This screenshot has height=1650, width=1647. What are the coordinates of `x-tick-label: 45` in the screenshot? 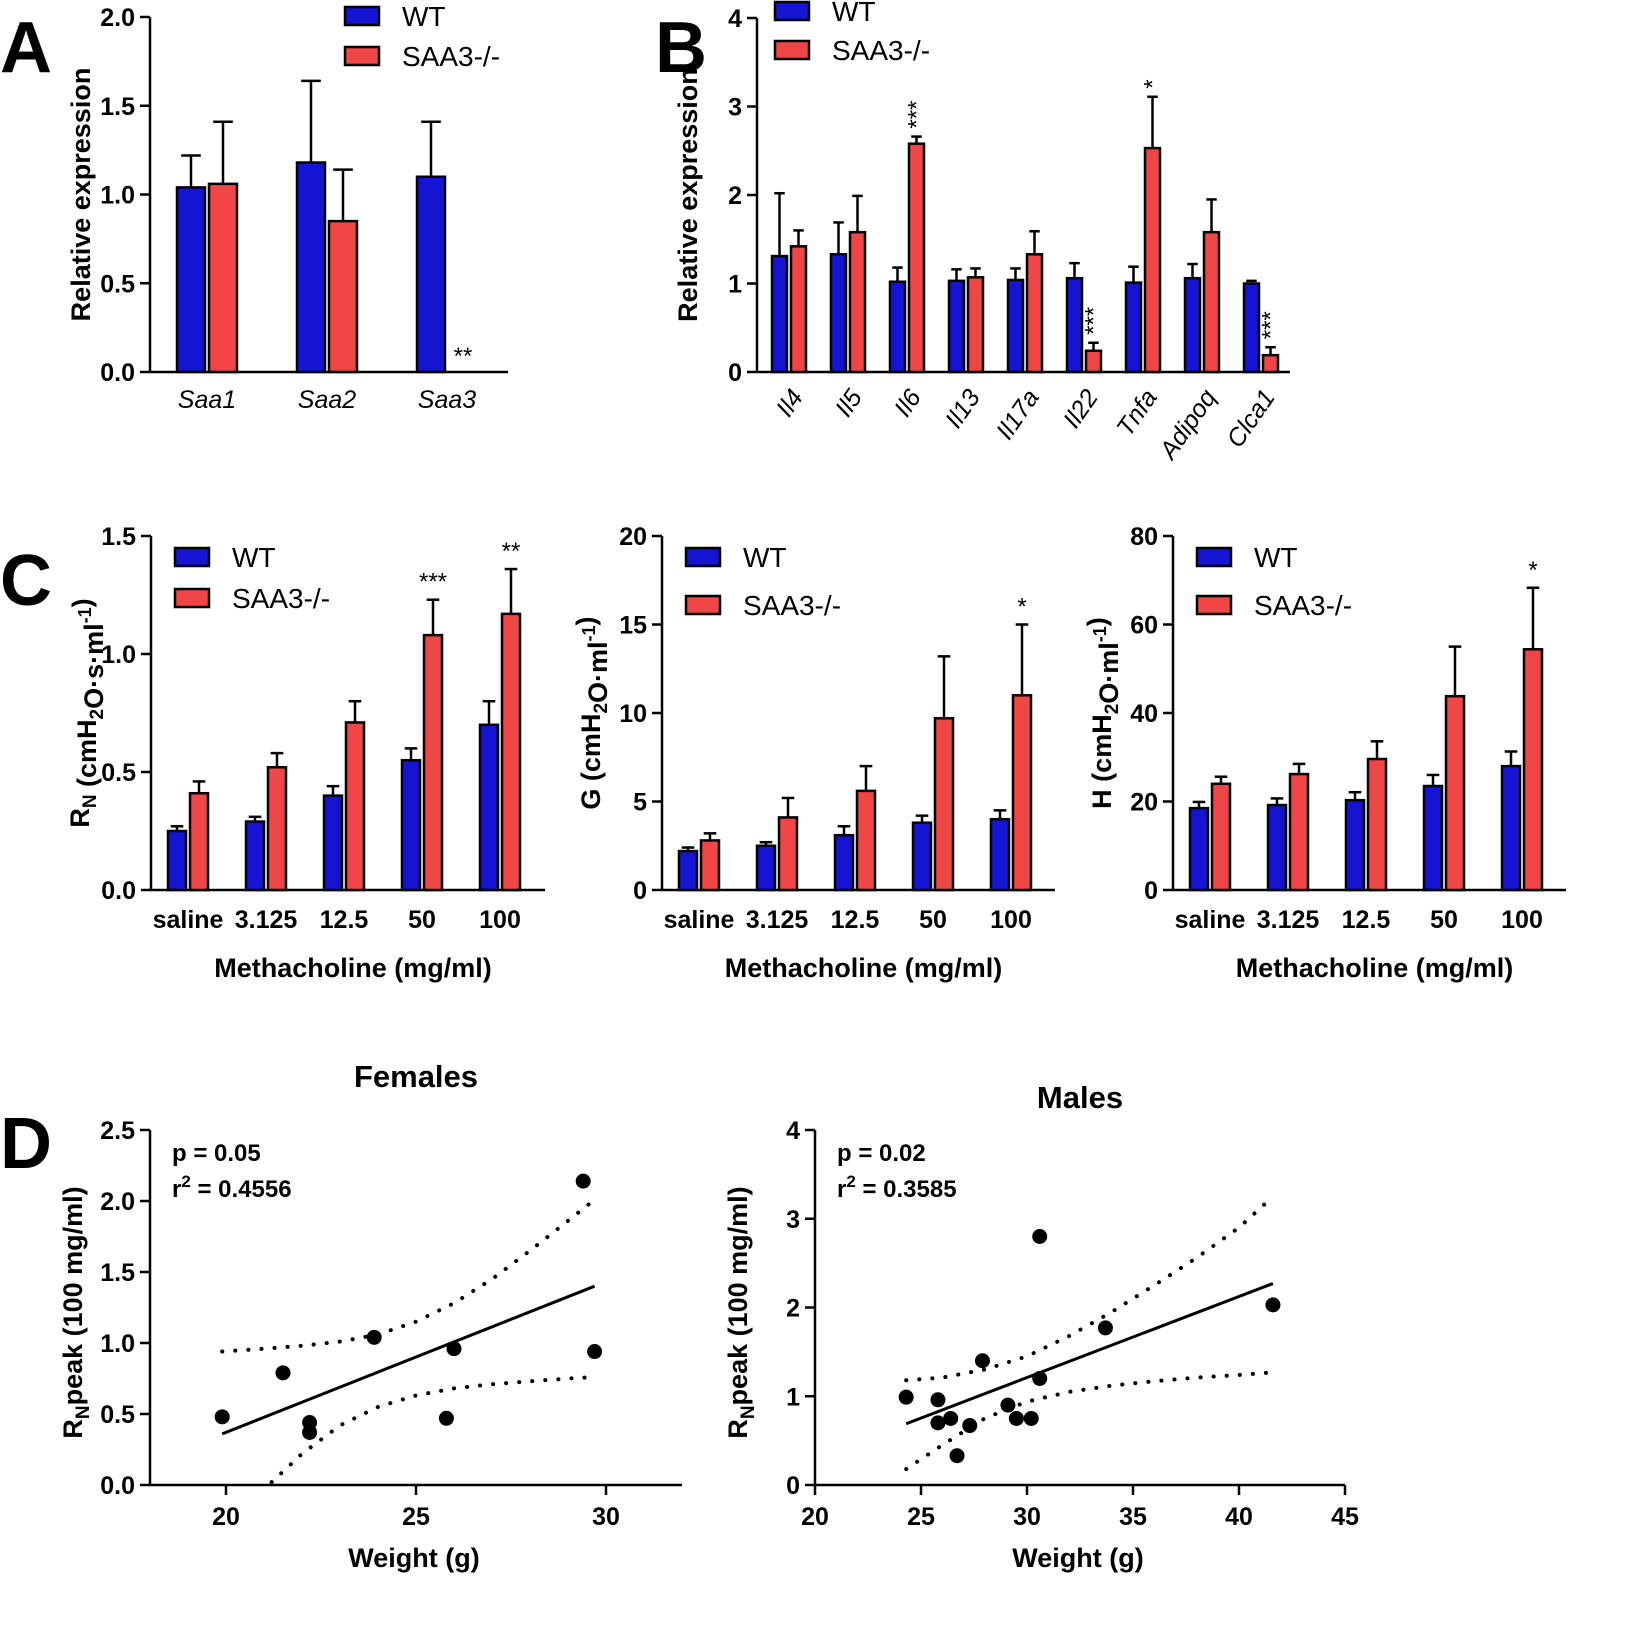 It's located at (1345, 1517).